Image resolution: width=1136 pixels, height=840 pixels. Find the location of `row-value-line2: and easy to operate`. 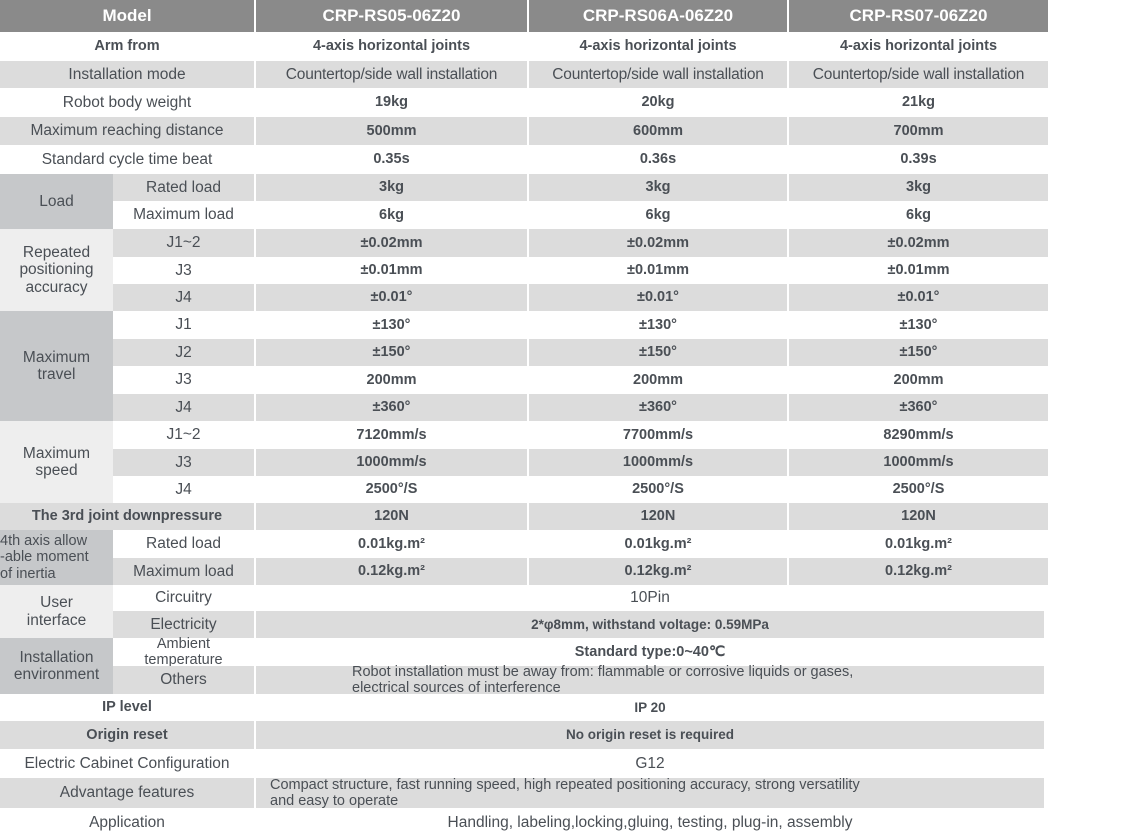

row-value-line2: and easy to operate is located at coordinates (334, 801).